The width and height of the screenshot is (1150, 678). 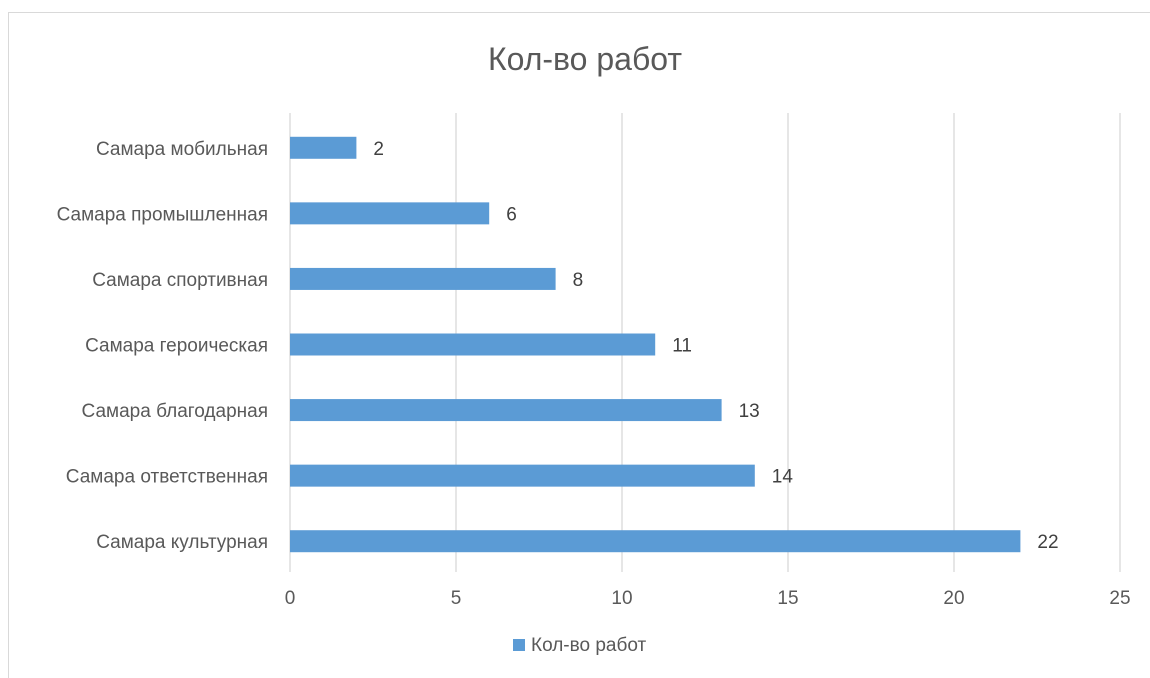 What do you see at coordinates (519, 645) in the screenshot?
I see `legend-swatch` at bounding box center [519, 645].